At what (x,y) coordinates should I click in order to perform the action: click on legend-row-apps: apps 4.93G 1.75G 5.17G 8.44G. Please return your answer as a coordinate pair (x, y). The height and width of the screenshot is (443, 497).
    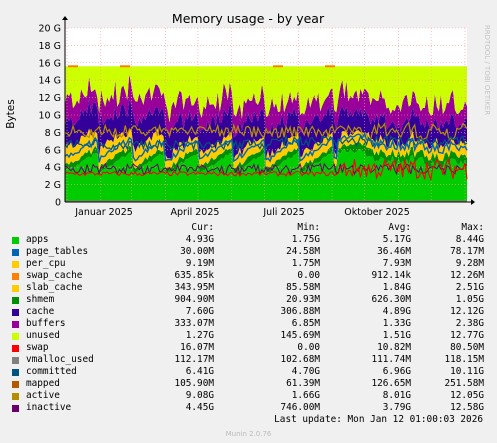
    Looking at the image, I should click on (251, 240).